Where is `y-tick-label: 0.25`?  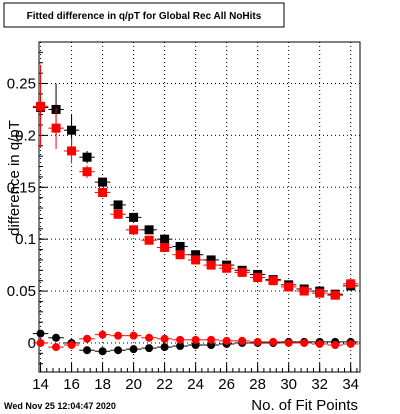
y-tick-label: 0.25 is located at coordinates (21, 84).